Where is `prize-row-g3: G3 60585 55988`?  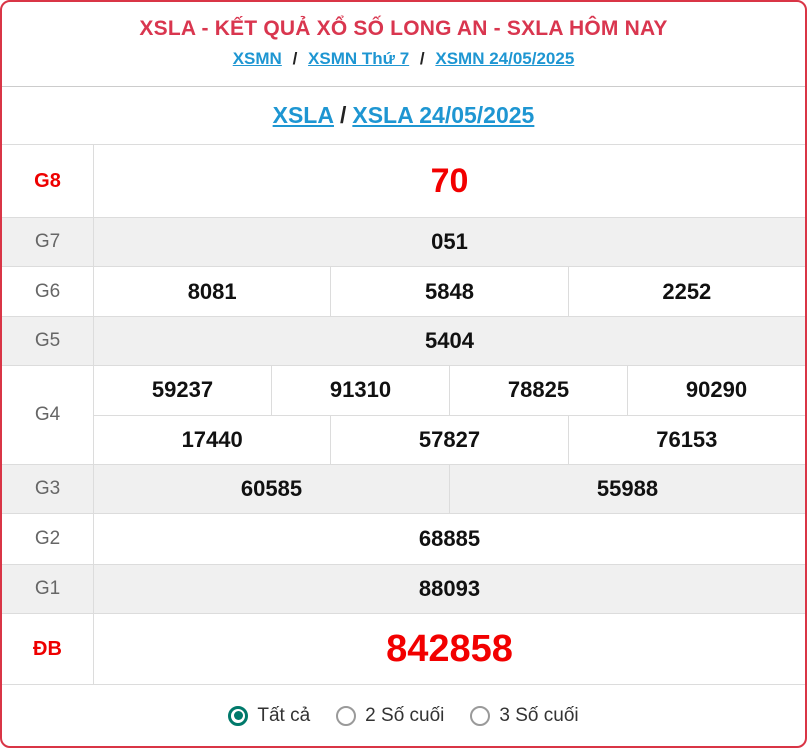 prize-row-g3: G3 60585 55988 is located at coordinates (403, 489).